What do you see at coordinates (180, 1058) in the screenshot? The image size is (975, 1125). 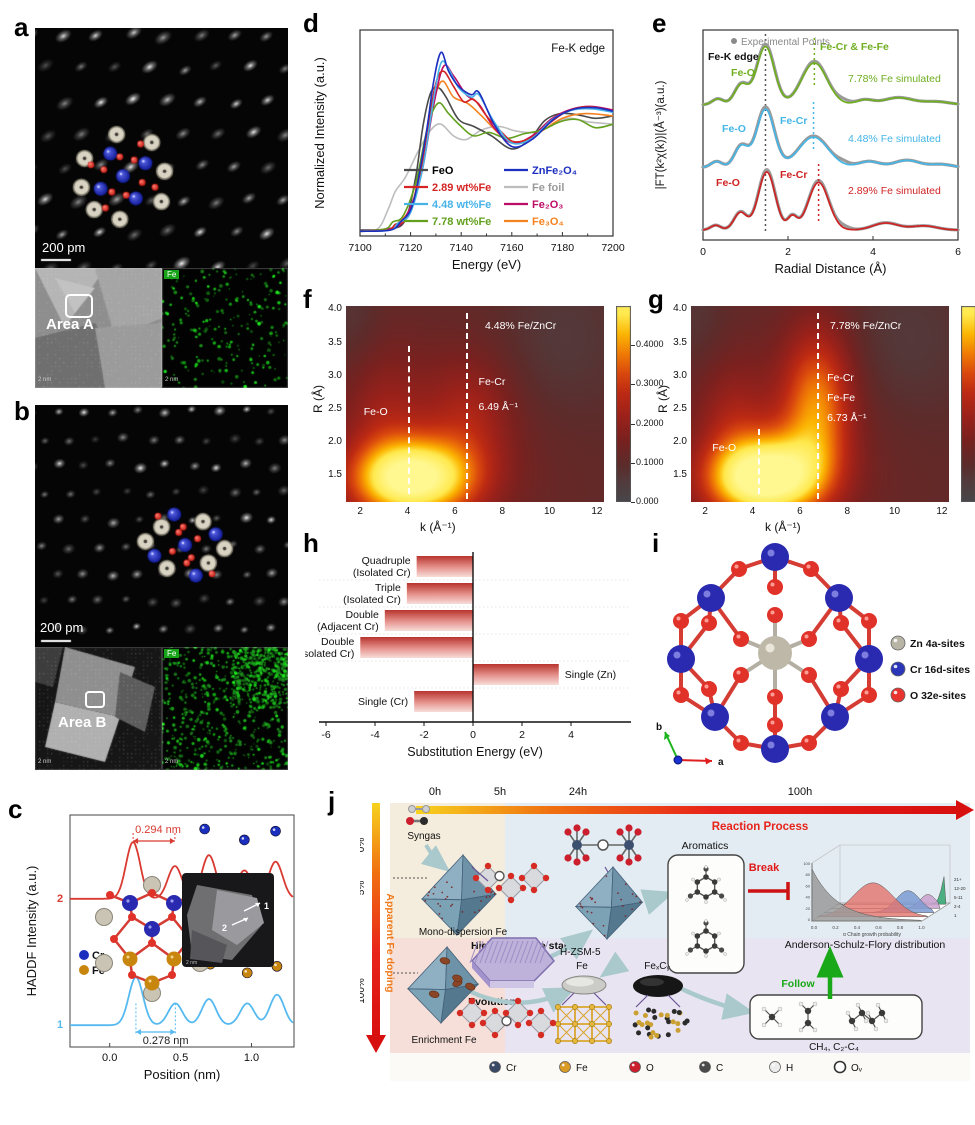 I see `c-xtick: 0.5` at bounding box center [180, 1058].